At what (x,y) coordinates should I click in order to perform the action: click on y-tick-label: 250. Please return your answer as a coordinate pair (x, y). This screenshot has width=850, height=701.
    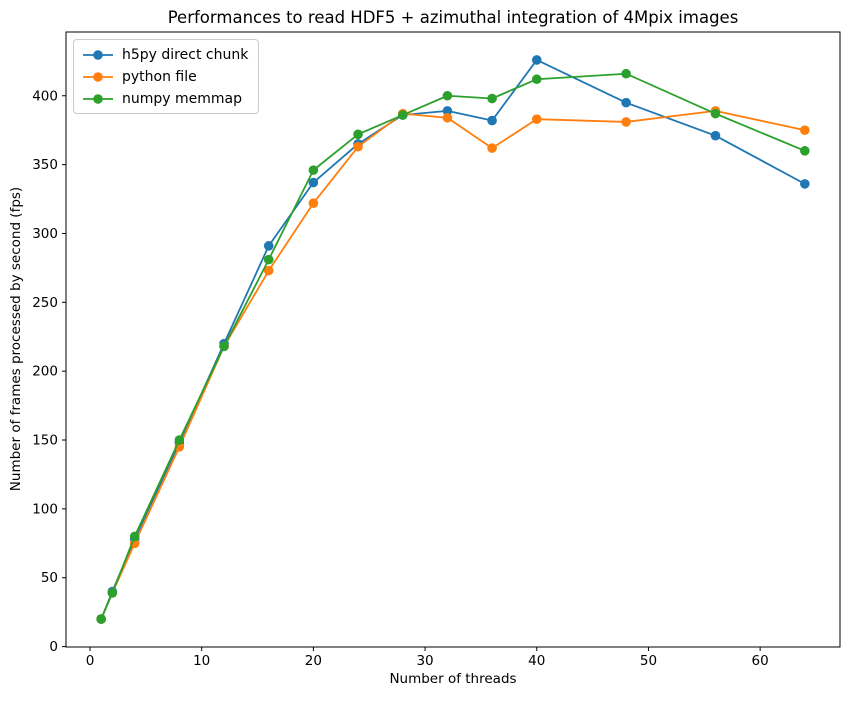
    Looking at the image, I should click on (45, 303).